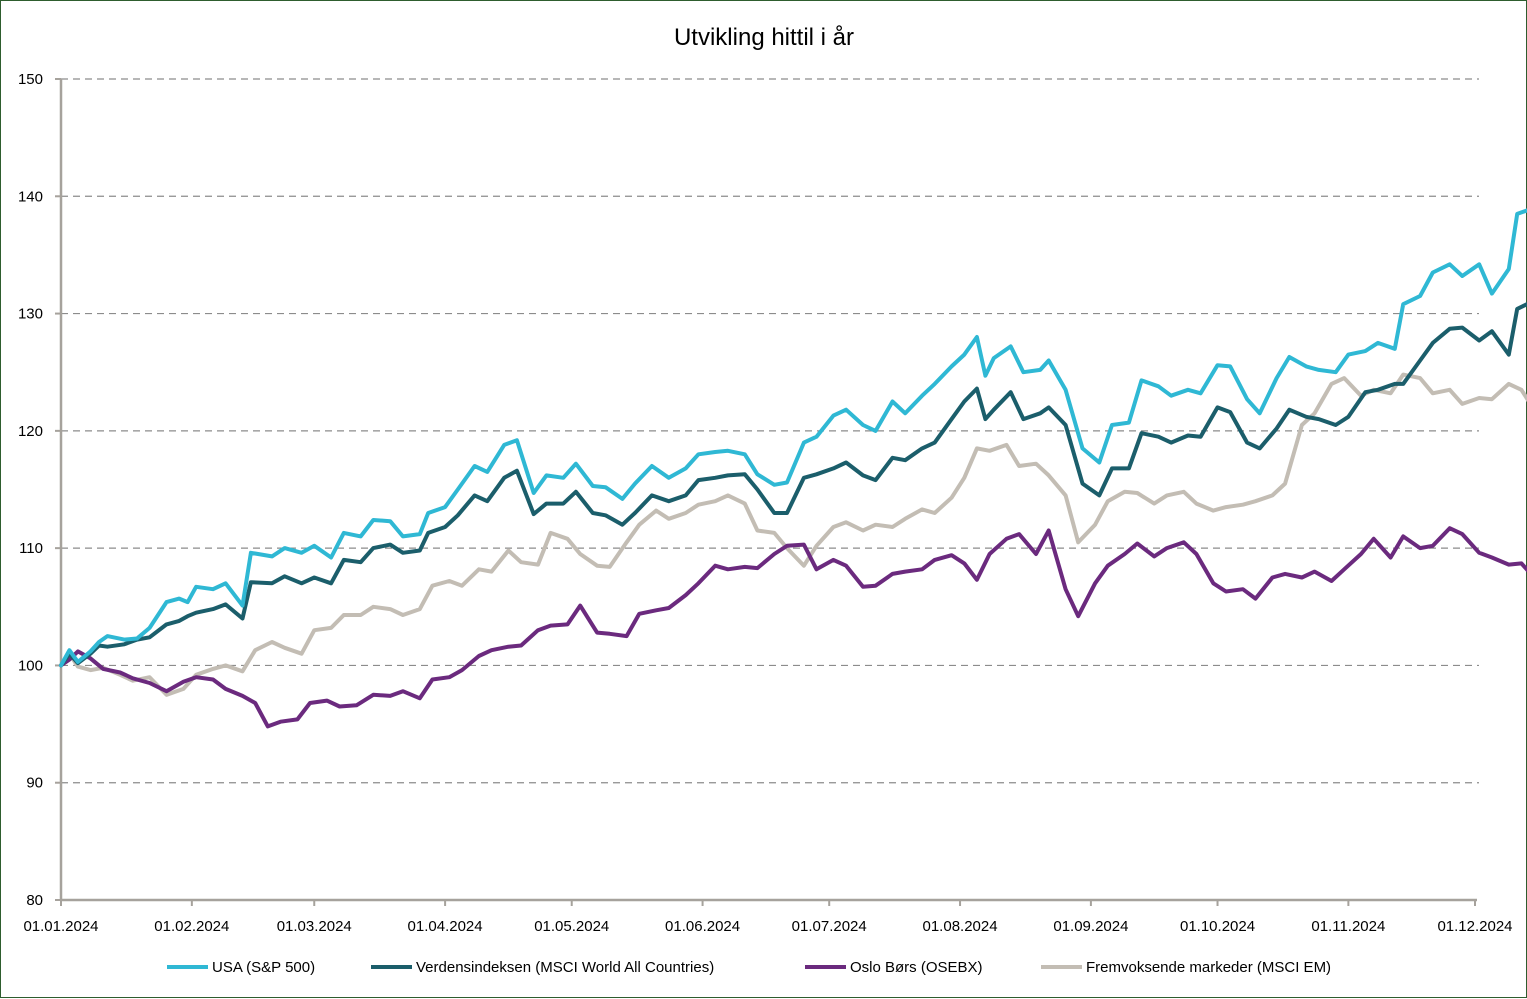  I want to click on x-tick-label: 01.09.2024, so click(1090, 926).